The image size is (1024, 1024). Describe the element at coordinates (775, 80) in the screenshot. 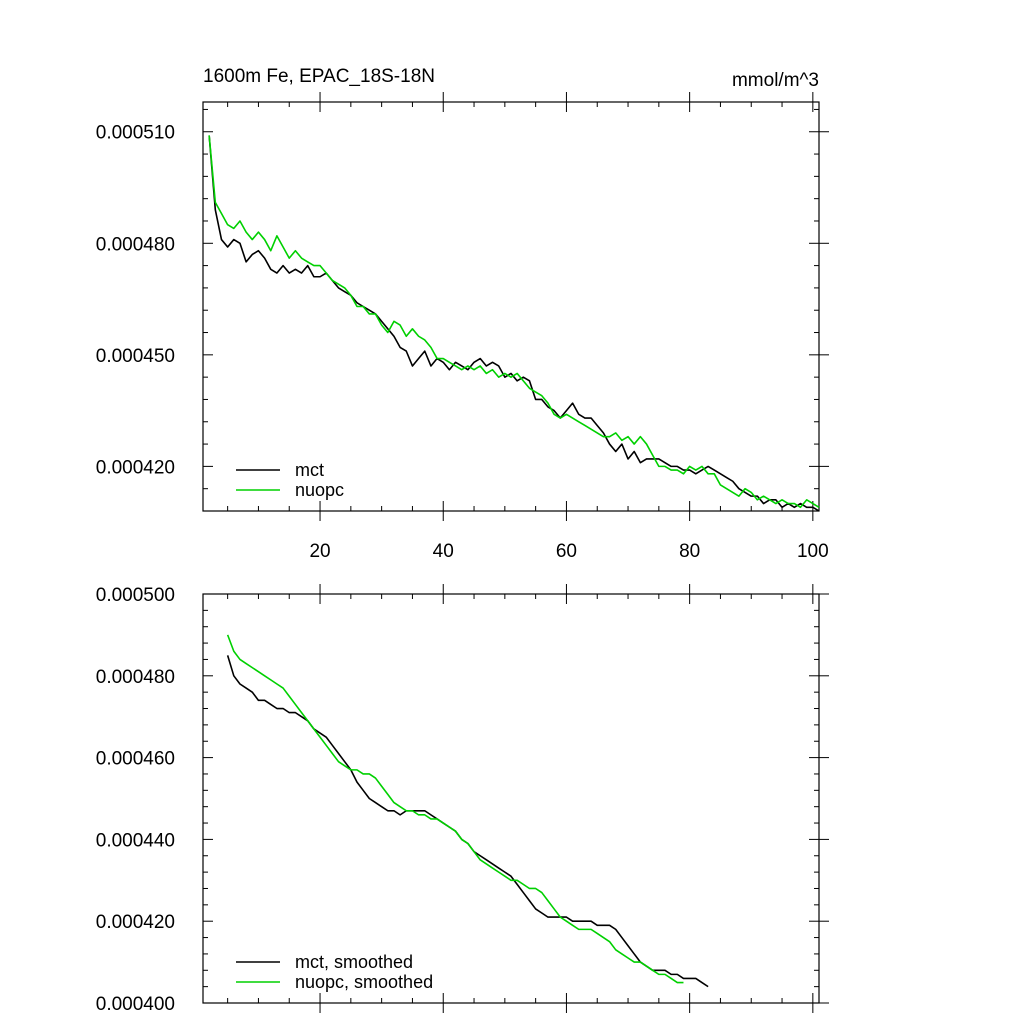

I see `top-chart-units: mmol/m^3` at that location.